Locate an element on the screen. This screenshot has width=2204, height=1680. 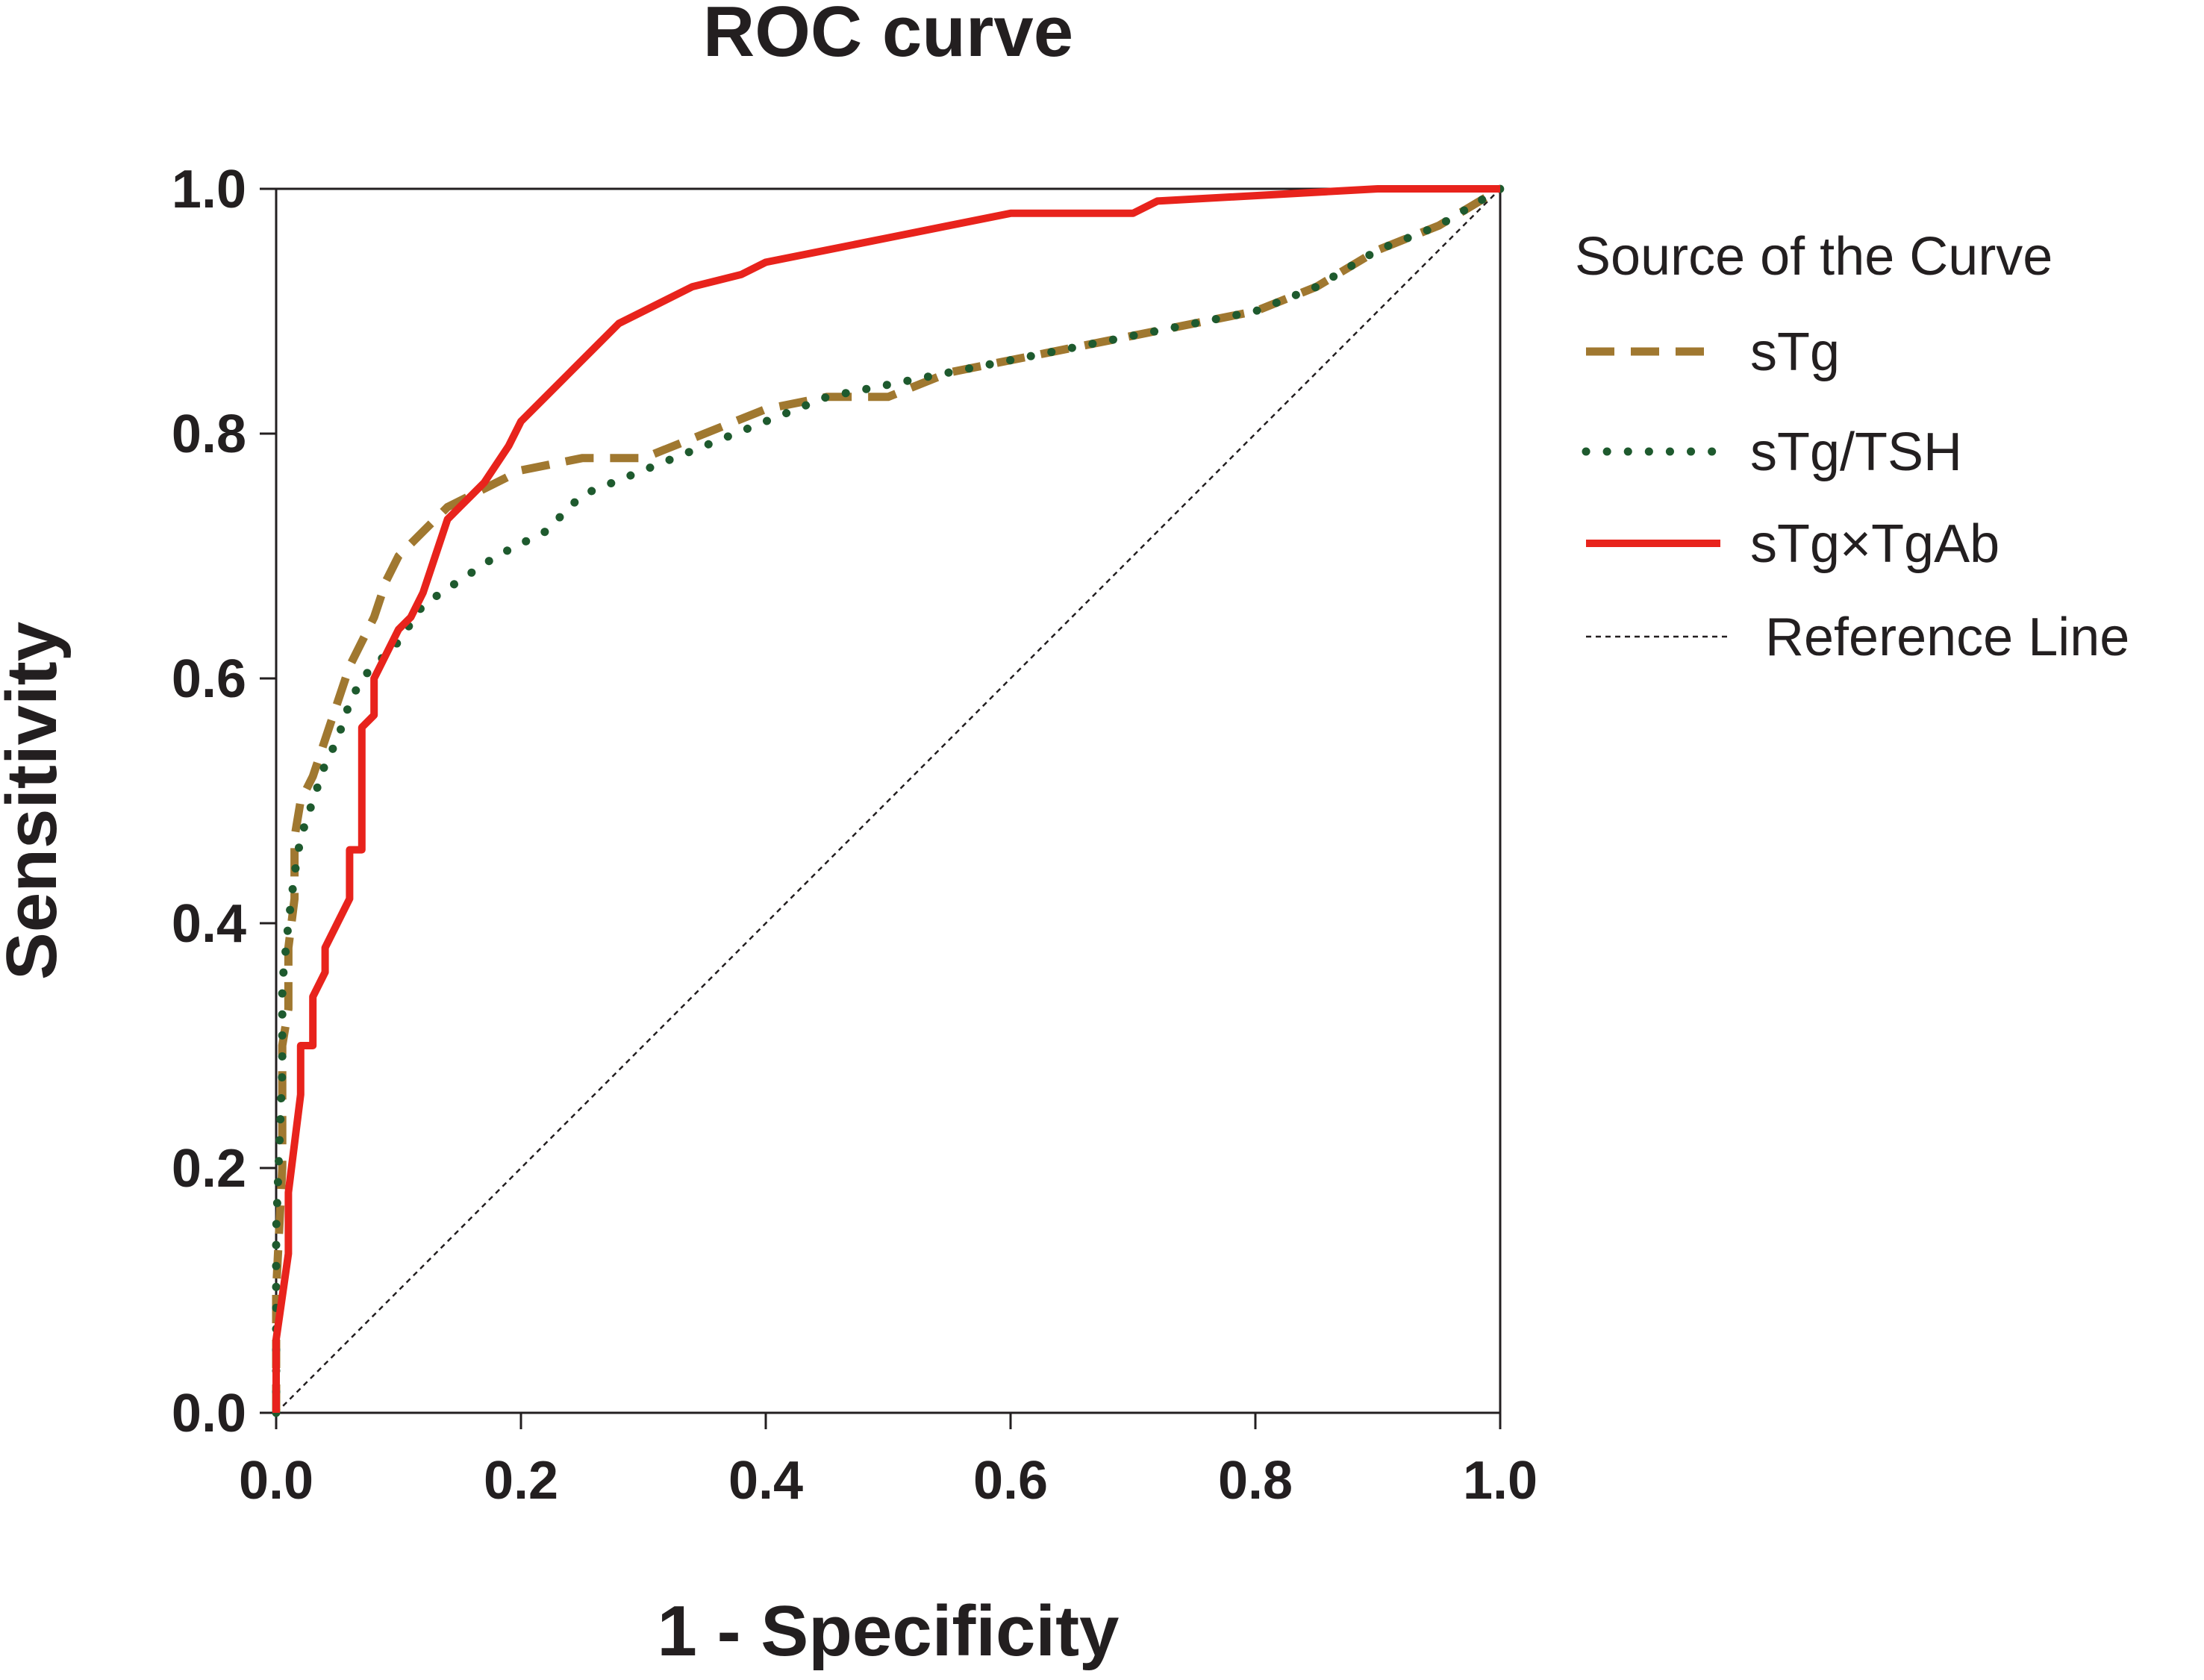
x-tick-label: 0.8 is located at coordinates (1255, 1481).